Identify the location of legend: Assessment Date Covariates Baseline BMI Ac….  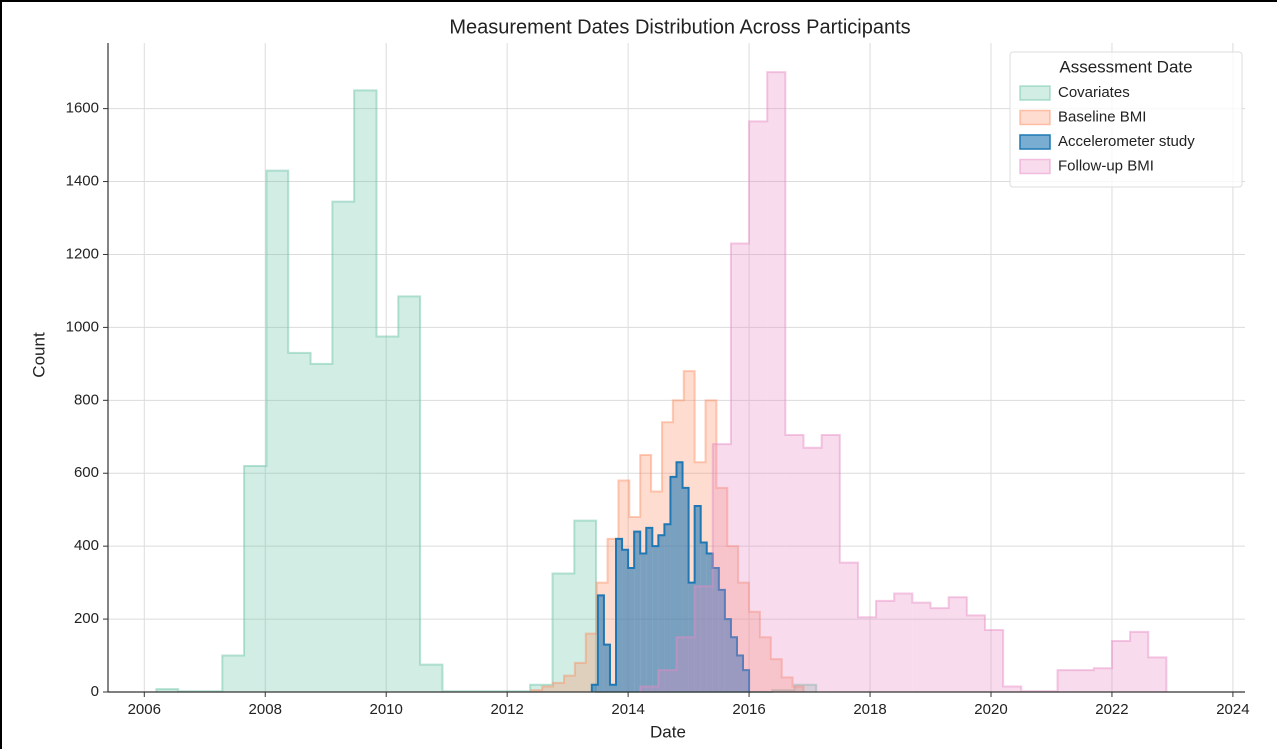
(1126, 119).